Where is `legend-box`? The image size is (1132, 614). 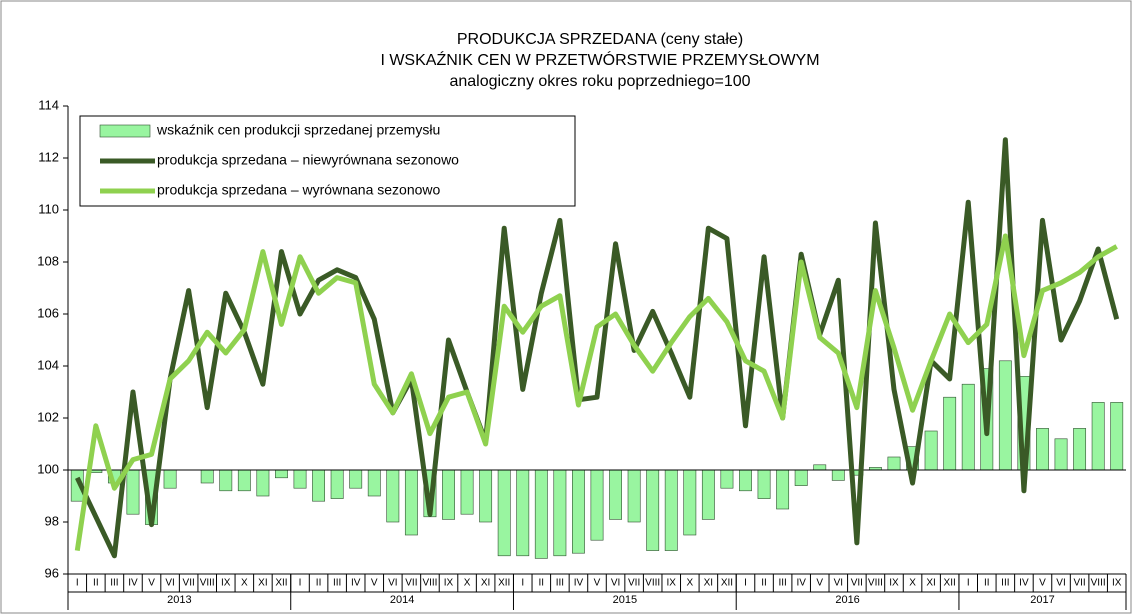
legend-box is located at coordinates (327, 161).